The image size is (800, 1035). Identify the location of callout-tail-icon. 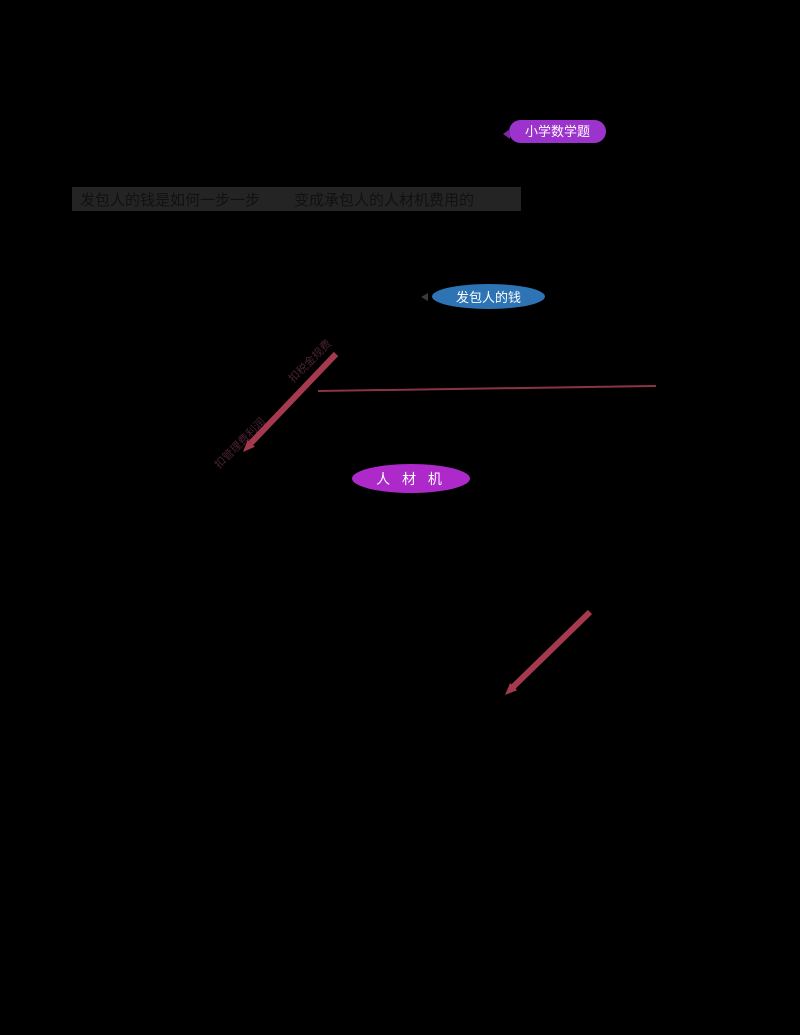
(506, 134).